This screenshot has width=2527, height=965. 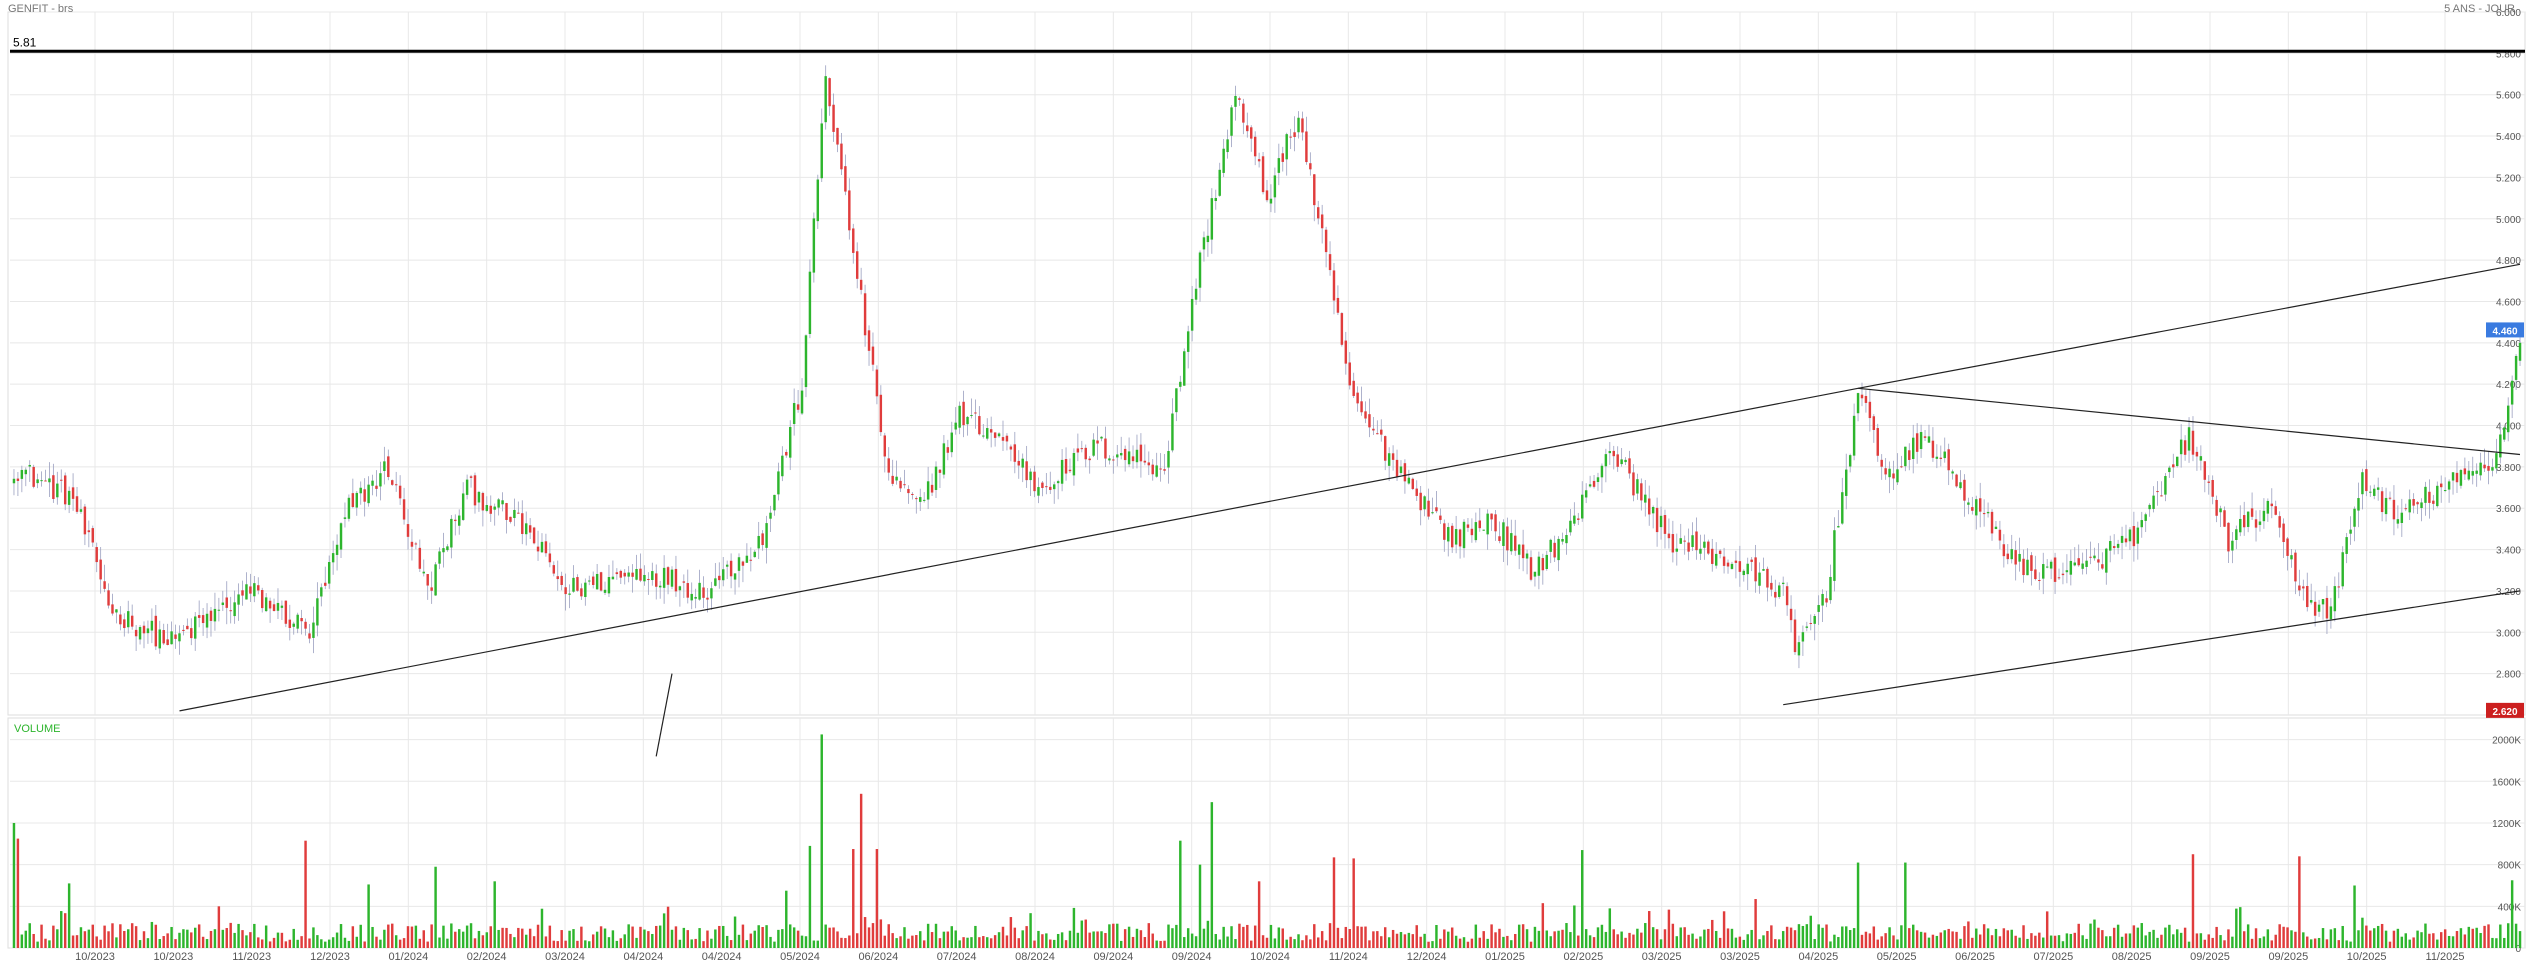 What do you see at coordinates (2508, 96) in the screenshot?
I see `price-tick-label: 5.600` at bounding box center [2508, 96].